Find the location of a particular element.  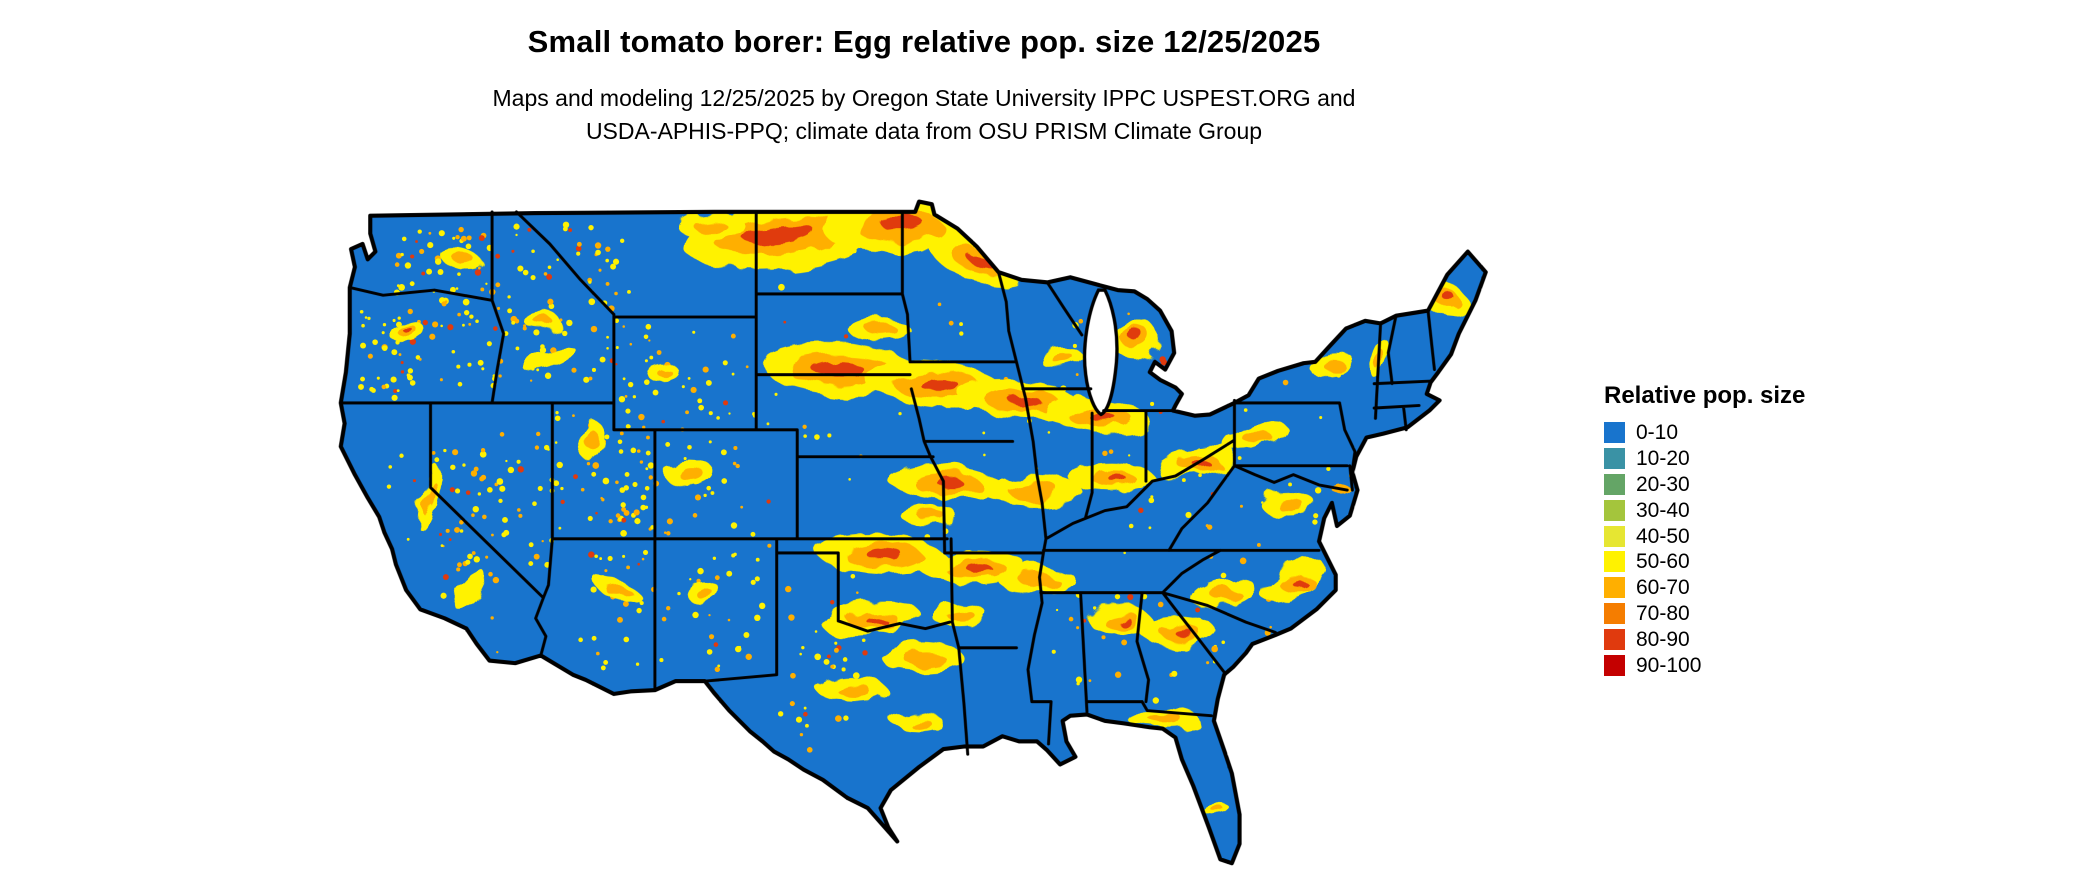

legend-entry: 60-70 is located at coordinates (1734, 588).